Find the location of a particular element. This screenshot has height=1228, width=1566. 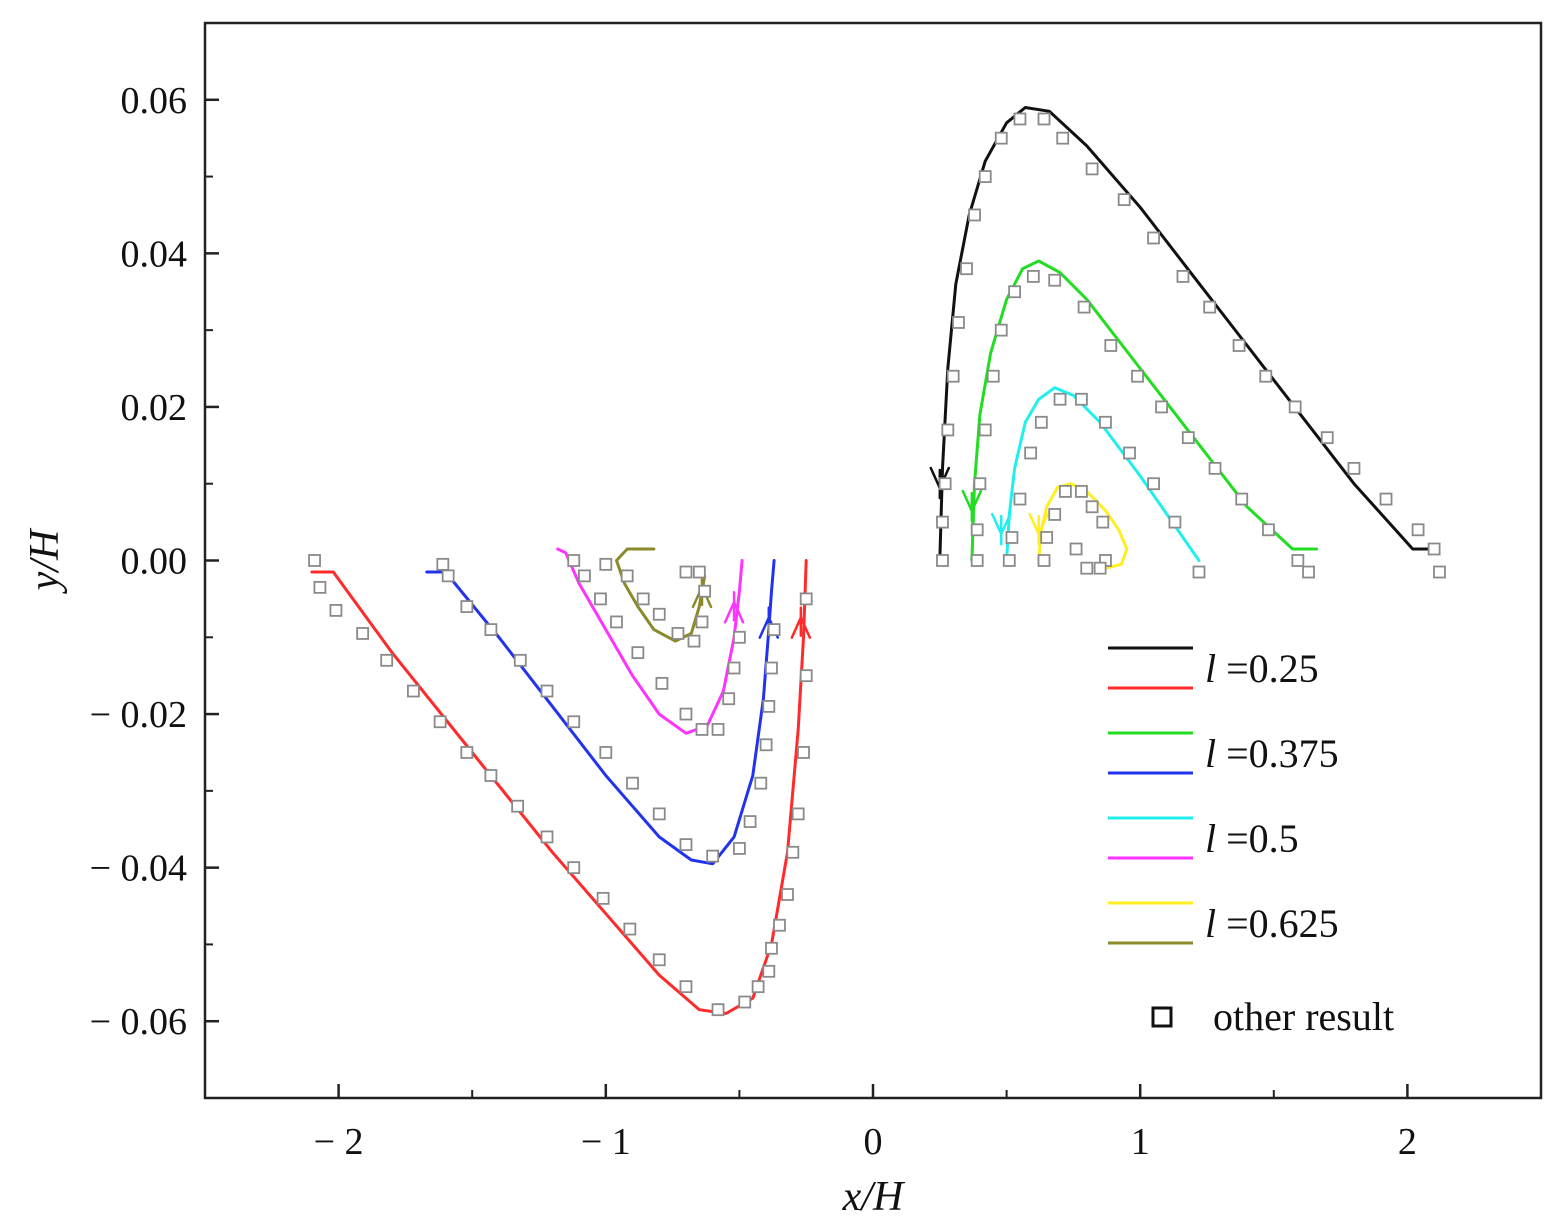

x-axis-title: x/H is located at coordinates (874, 1197).